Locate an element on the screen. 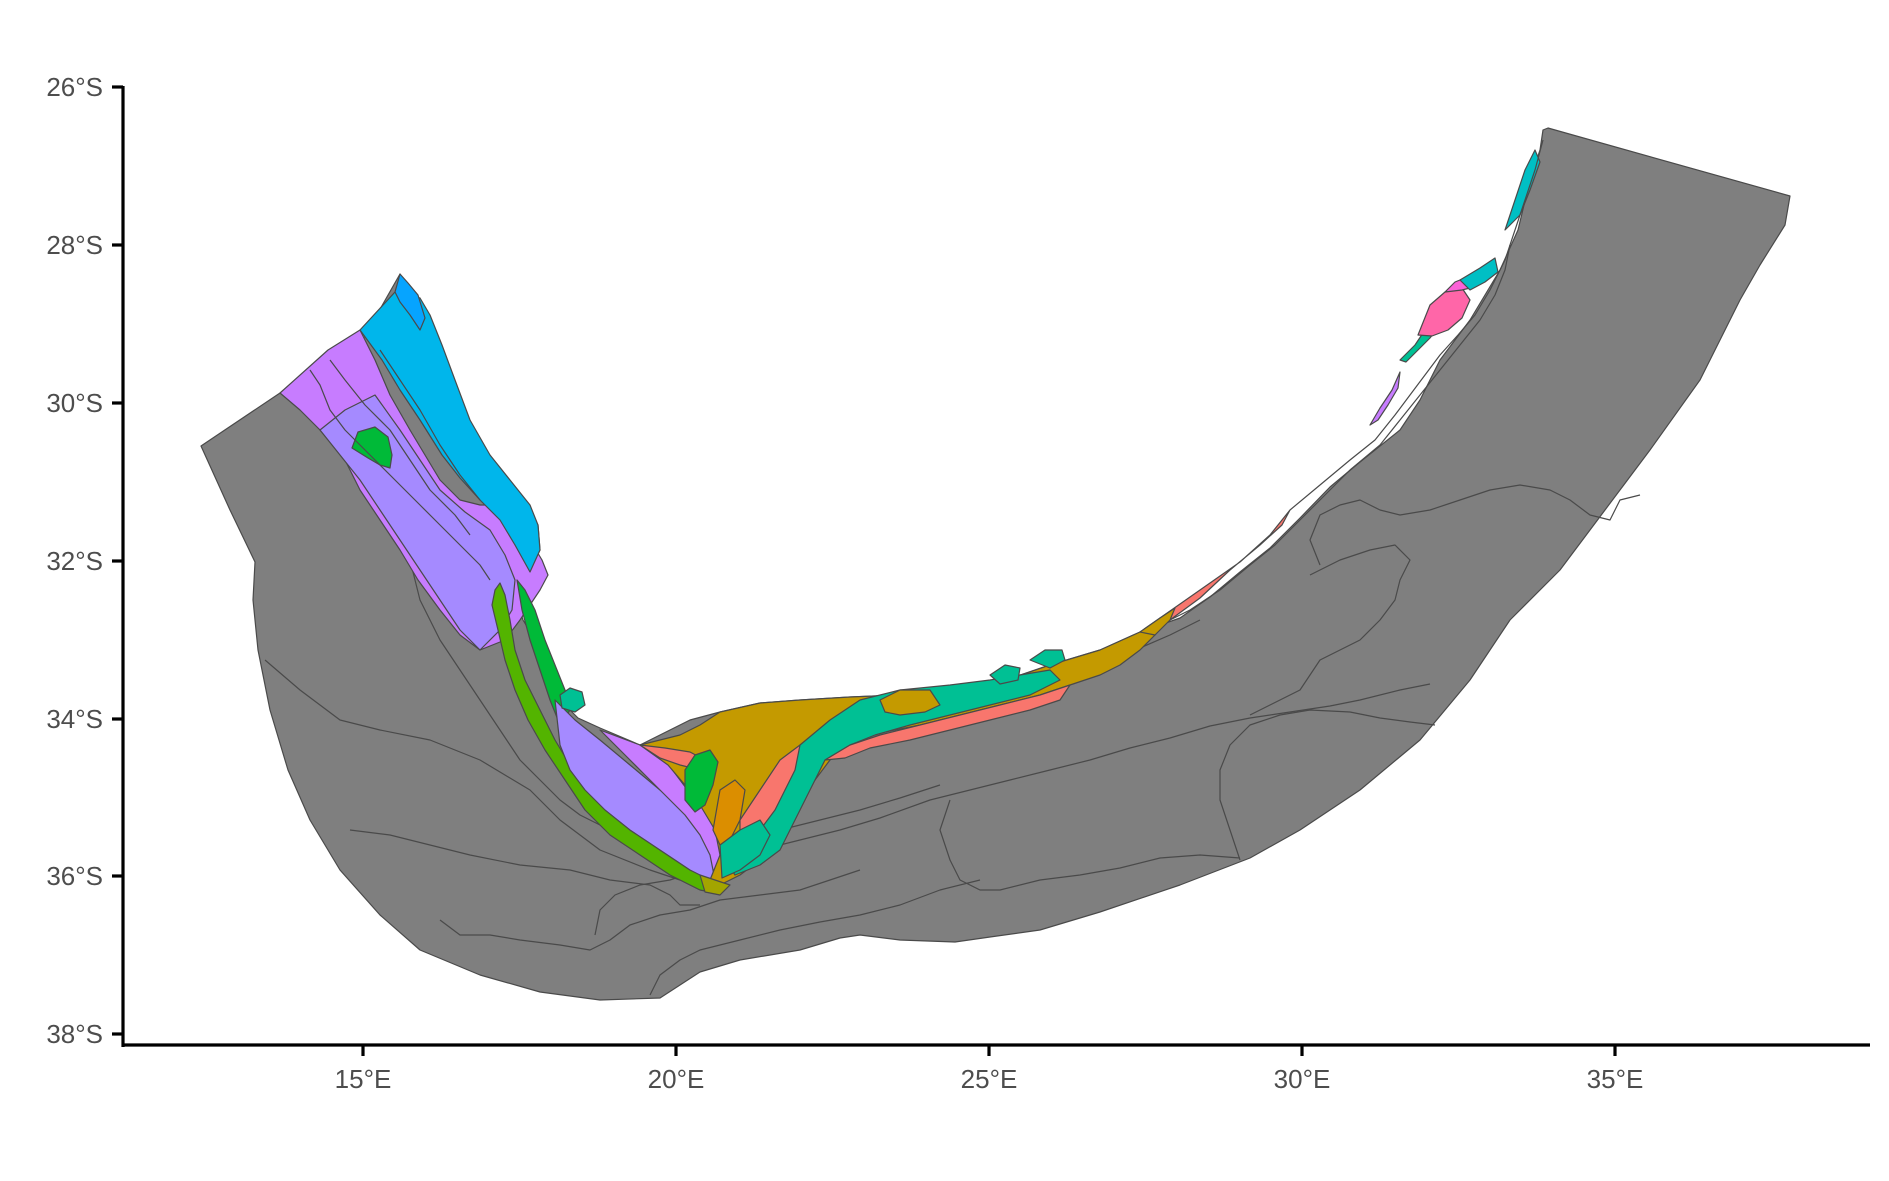 This screenshot has width=1889, height=1181. shelf-region-teal-lower is located at coordinates (745, 849).